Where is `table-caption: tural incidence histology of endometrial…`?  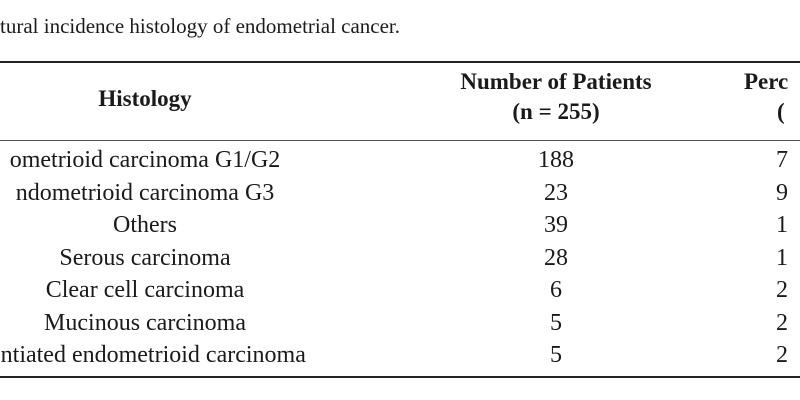
table-caption: tural incidence histology of endometrial… is located at coordinates (200, 26).